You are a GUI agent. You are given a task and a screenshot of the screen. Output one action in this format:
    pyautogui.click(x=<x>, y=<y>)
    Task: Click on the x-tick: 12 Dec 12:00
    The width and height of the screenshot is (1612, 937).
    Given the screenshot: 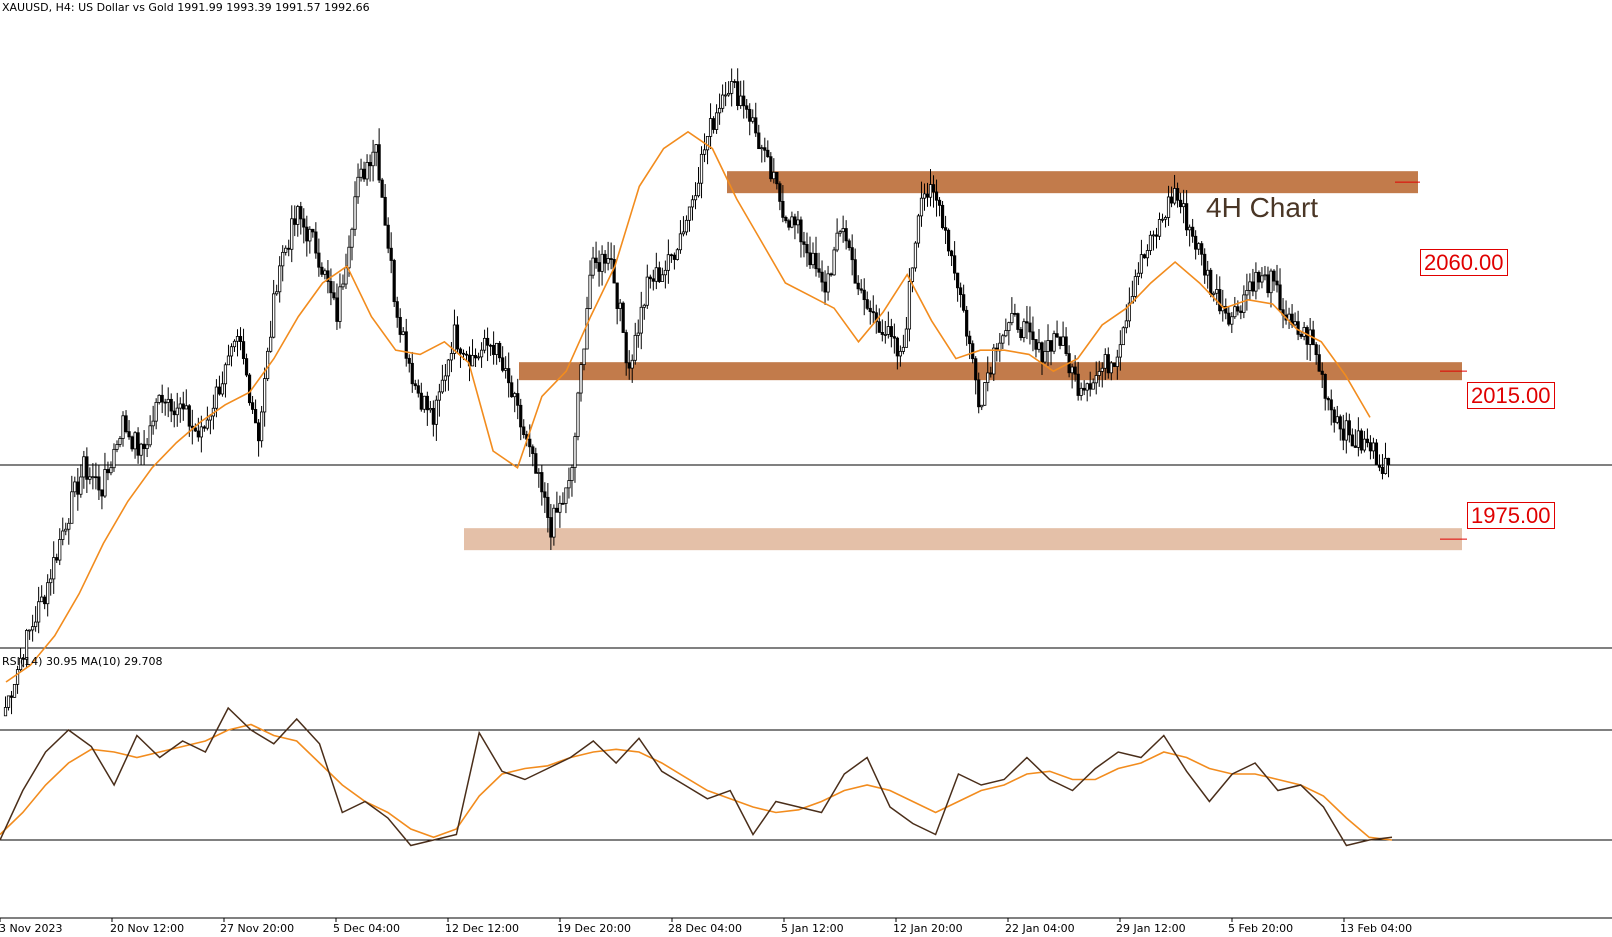 What is the action you would take?
    pyautogui.click(x=482, y=928)
    